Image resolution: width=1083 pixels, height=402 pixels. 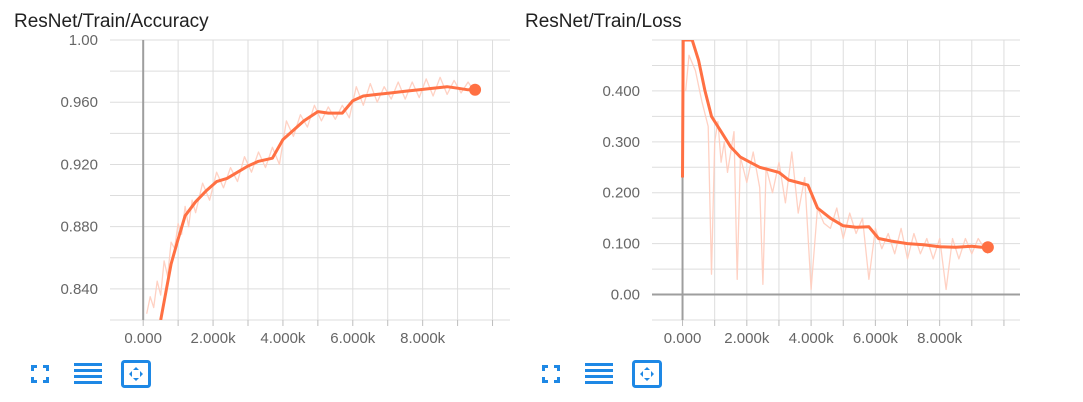 I want to click on y-tick-label: 0.00, so click(x=625, y=295).